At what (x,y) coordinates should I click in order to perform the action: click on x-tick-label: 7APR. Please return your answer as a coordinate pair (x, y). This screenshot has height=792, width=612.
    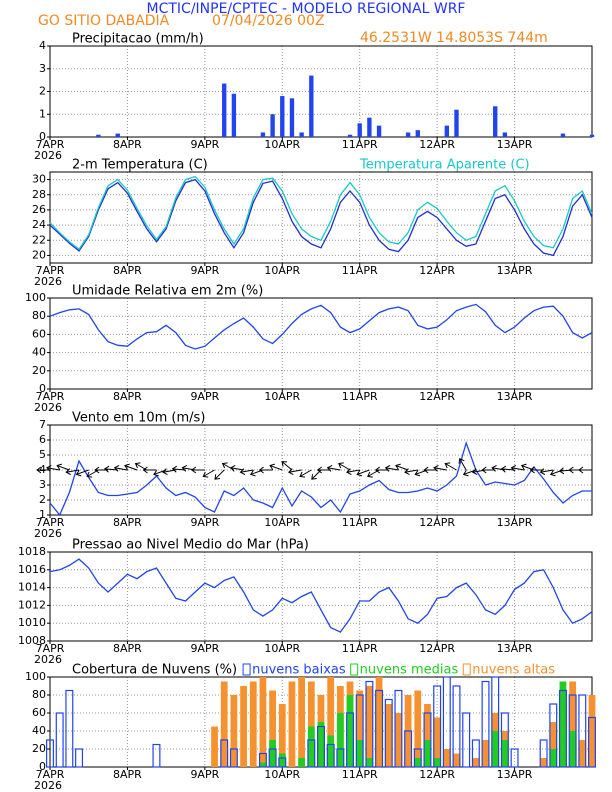
    Looking at the image, I should click on (50, 396).